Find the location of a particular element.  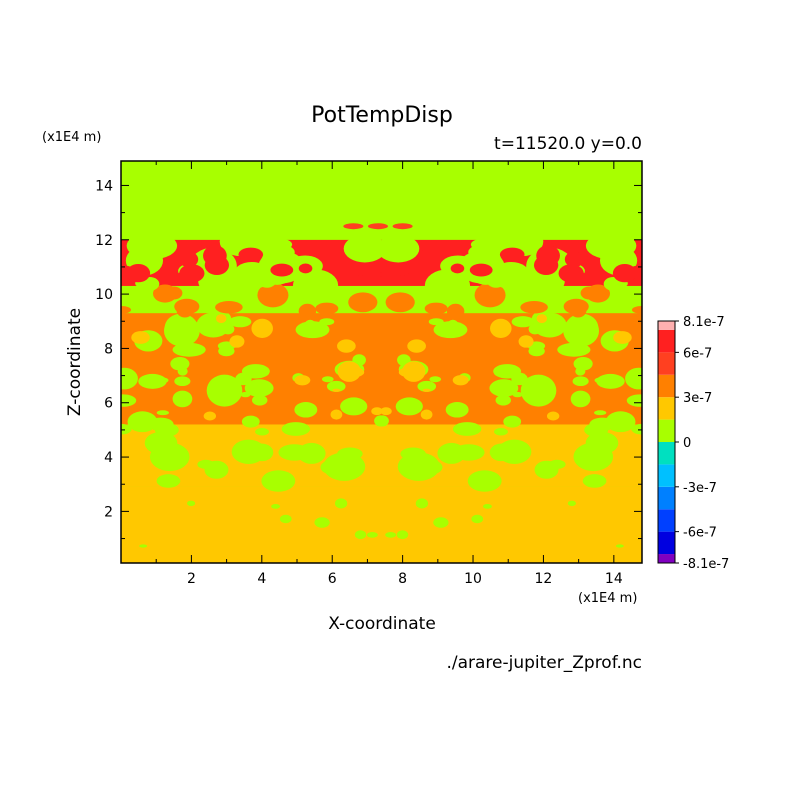

y-tick-label: 6 is located at coordinates (108, 404).